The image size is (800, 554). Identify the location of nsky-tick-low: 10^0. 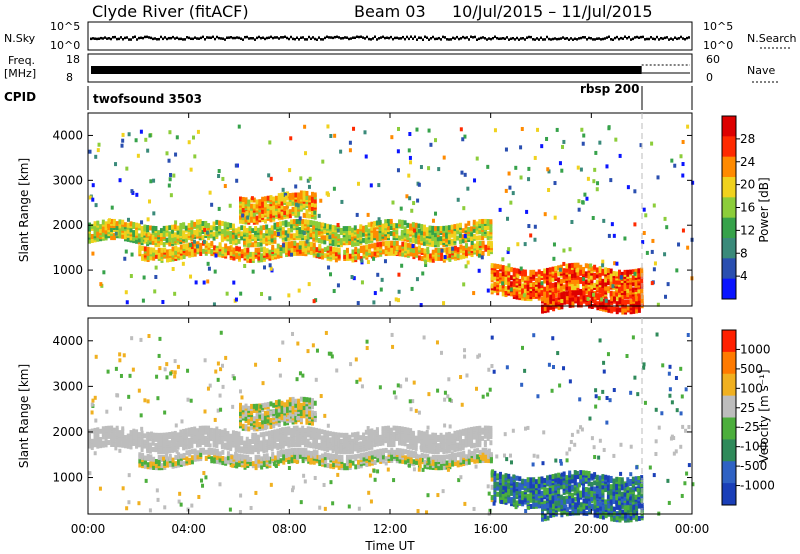
(65, 45).